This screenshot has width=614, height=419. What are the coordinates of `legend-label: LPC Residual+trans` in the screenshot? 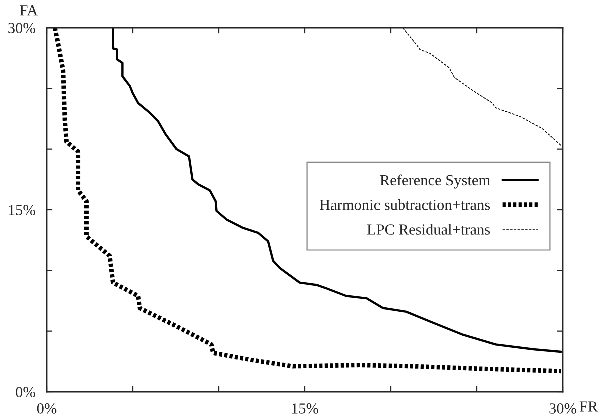 It's located at (428, 229).